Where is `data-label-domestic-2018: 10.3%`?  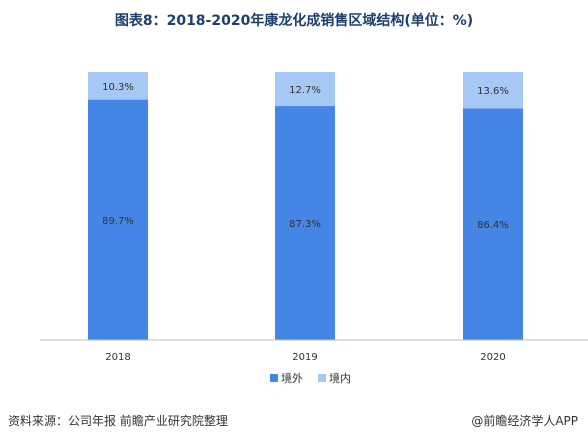 data-label-domestic-2018: 10.3% is located at coordinates (118, 87).